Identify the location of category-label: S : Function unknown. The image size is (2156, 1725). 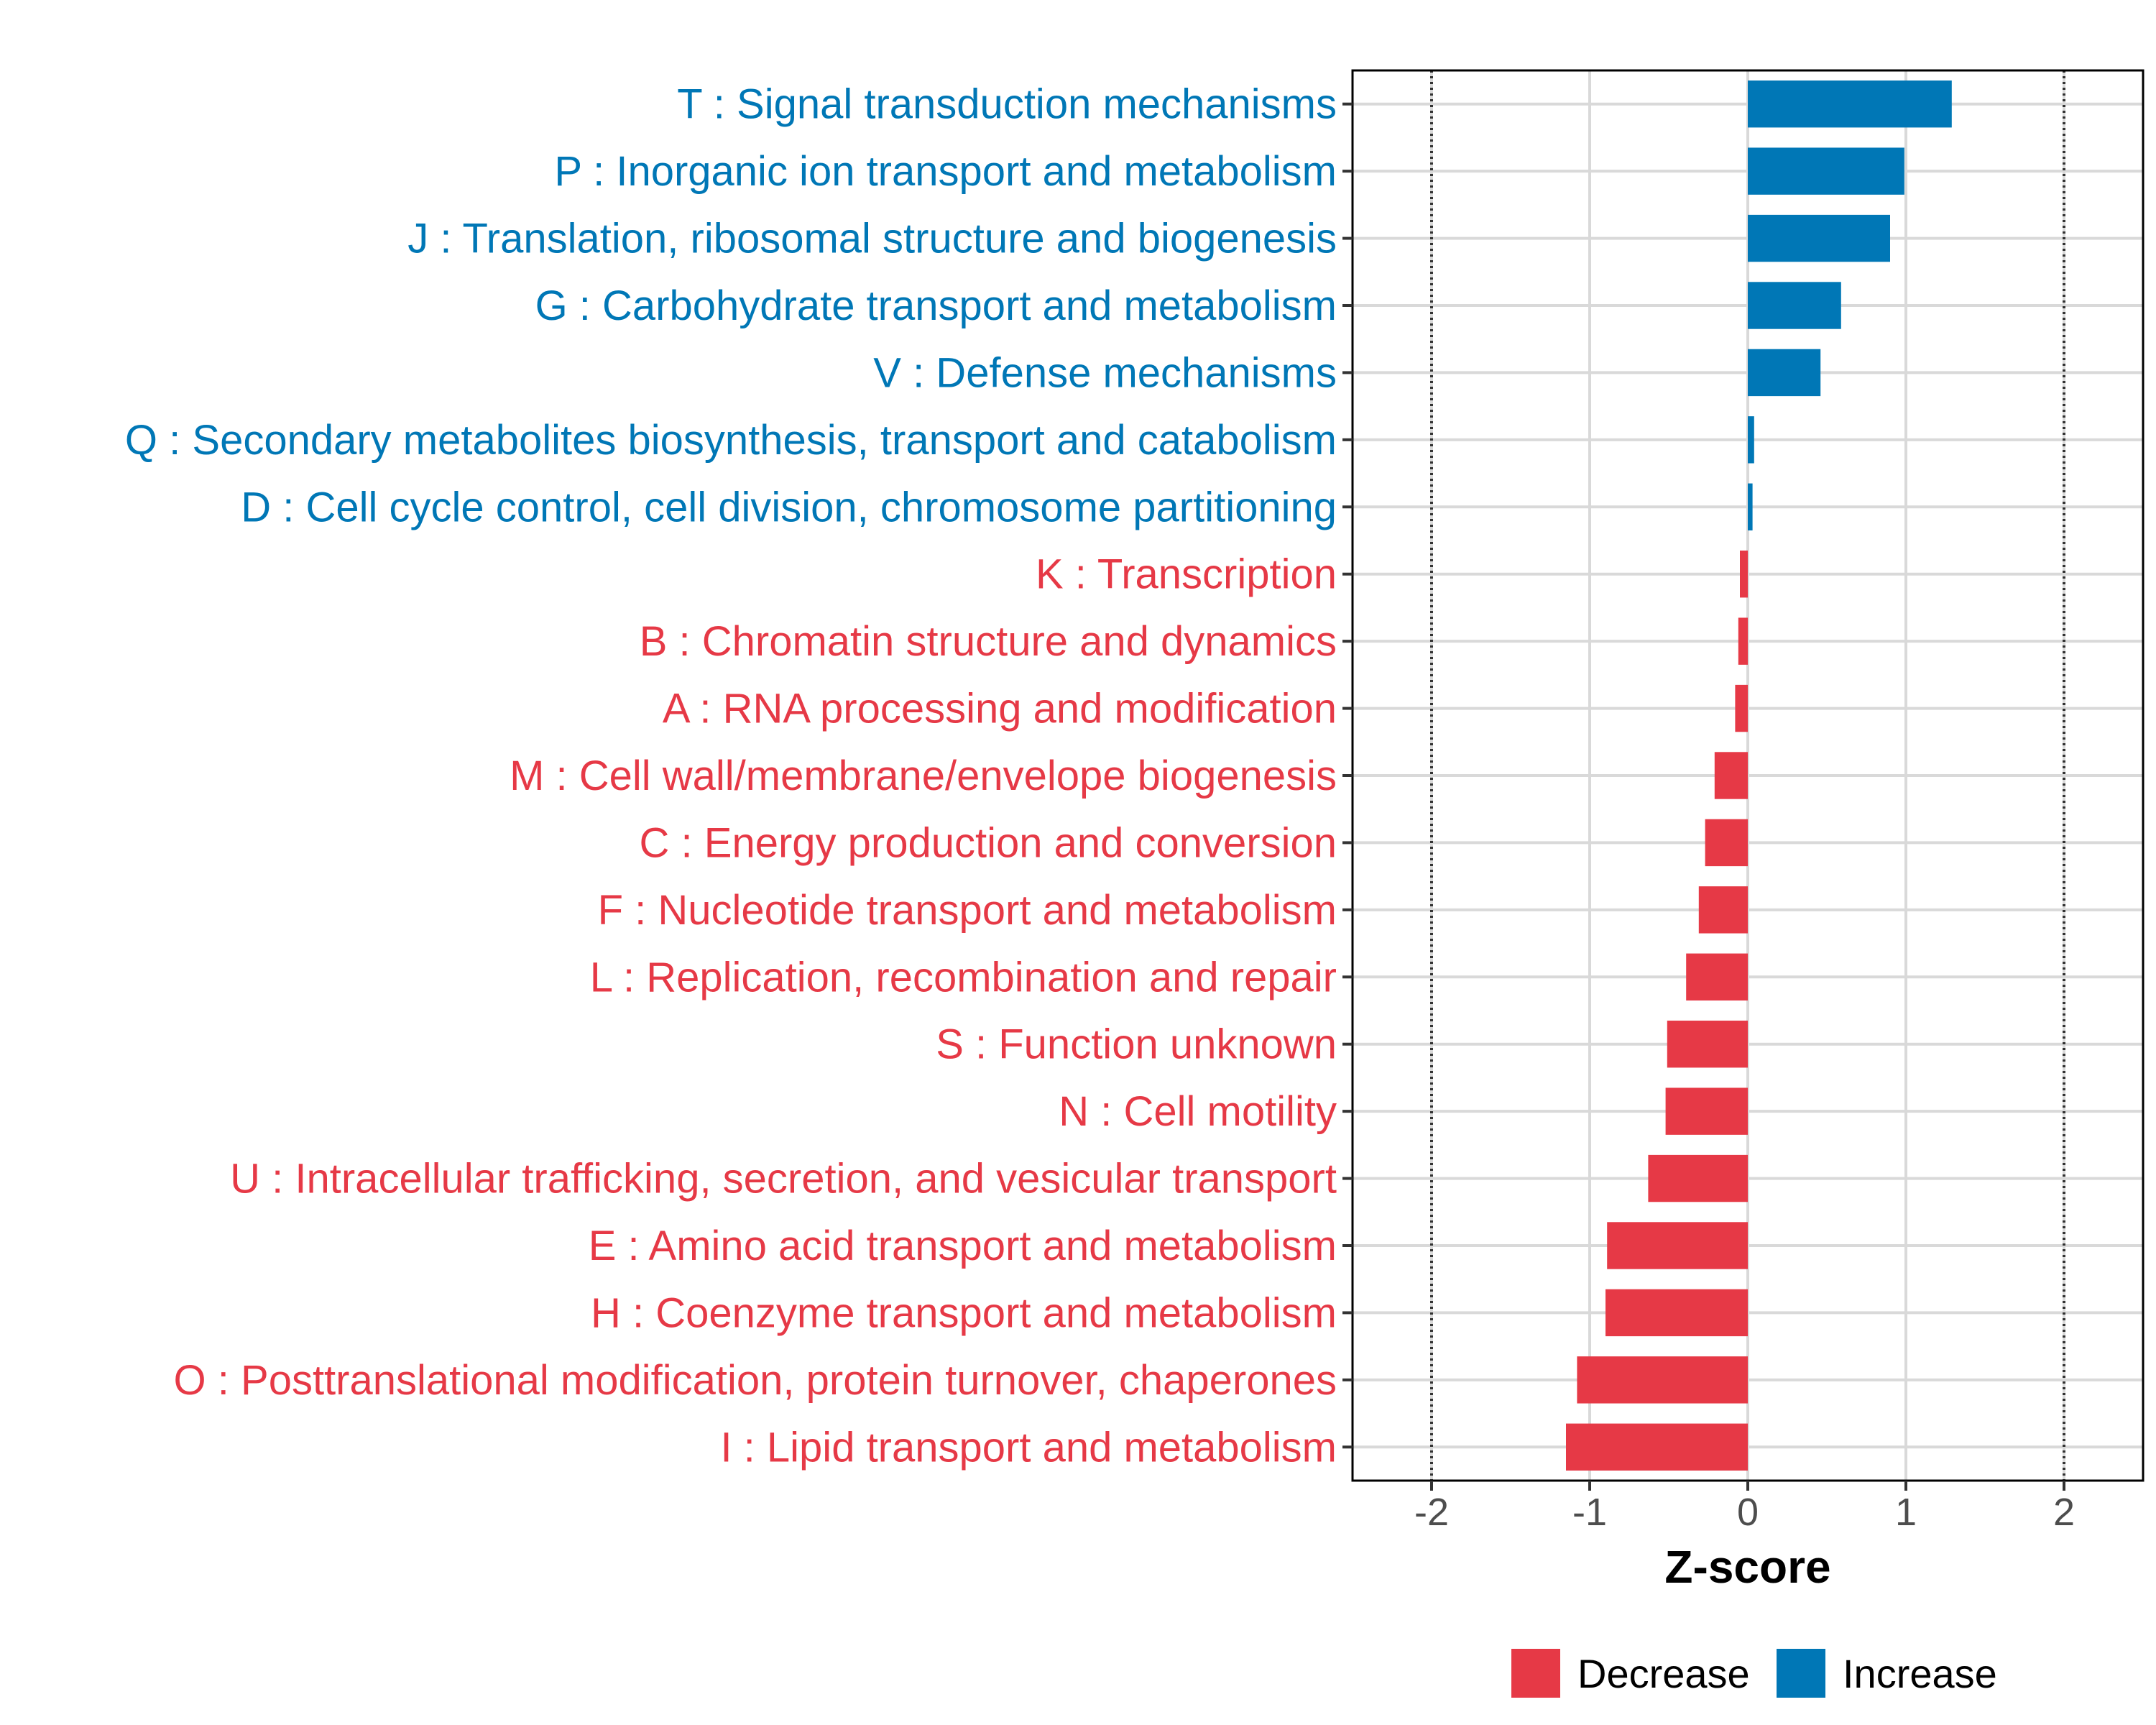
(1136, 1044).